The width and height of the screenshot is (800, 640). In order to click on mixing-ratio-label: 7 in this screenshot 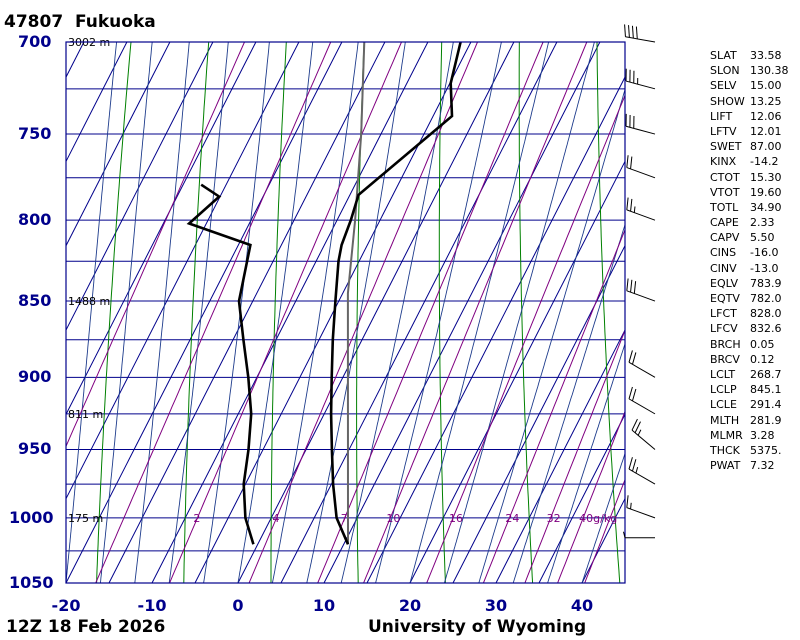, I will do `click(344, 518)`.